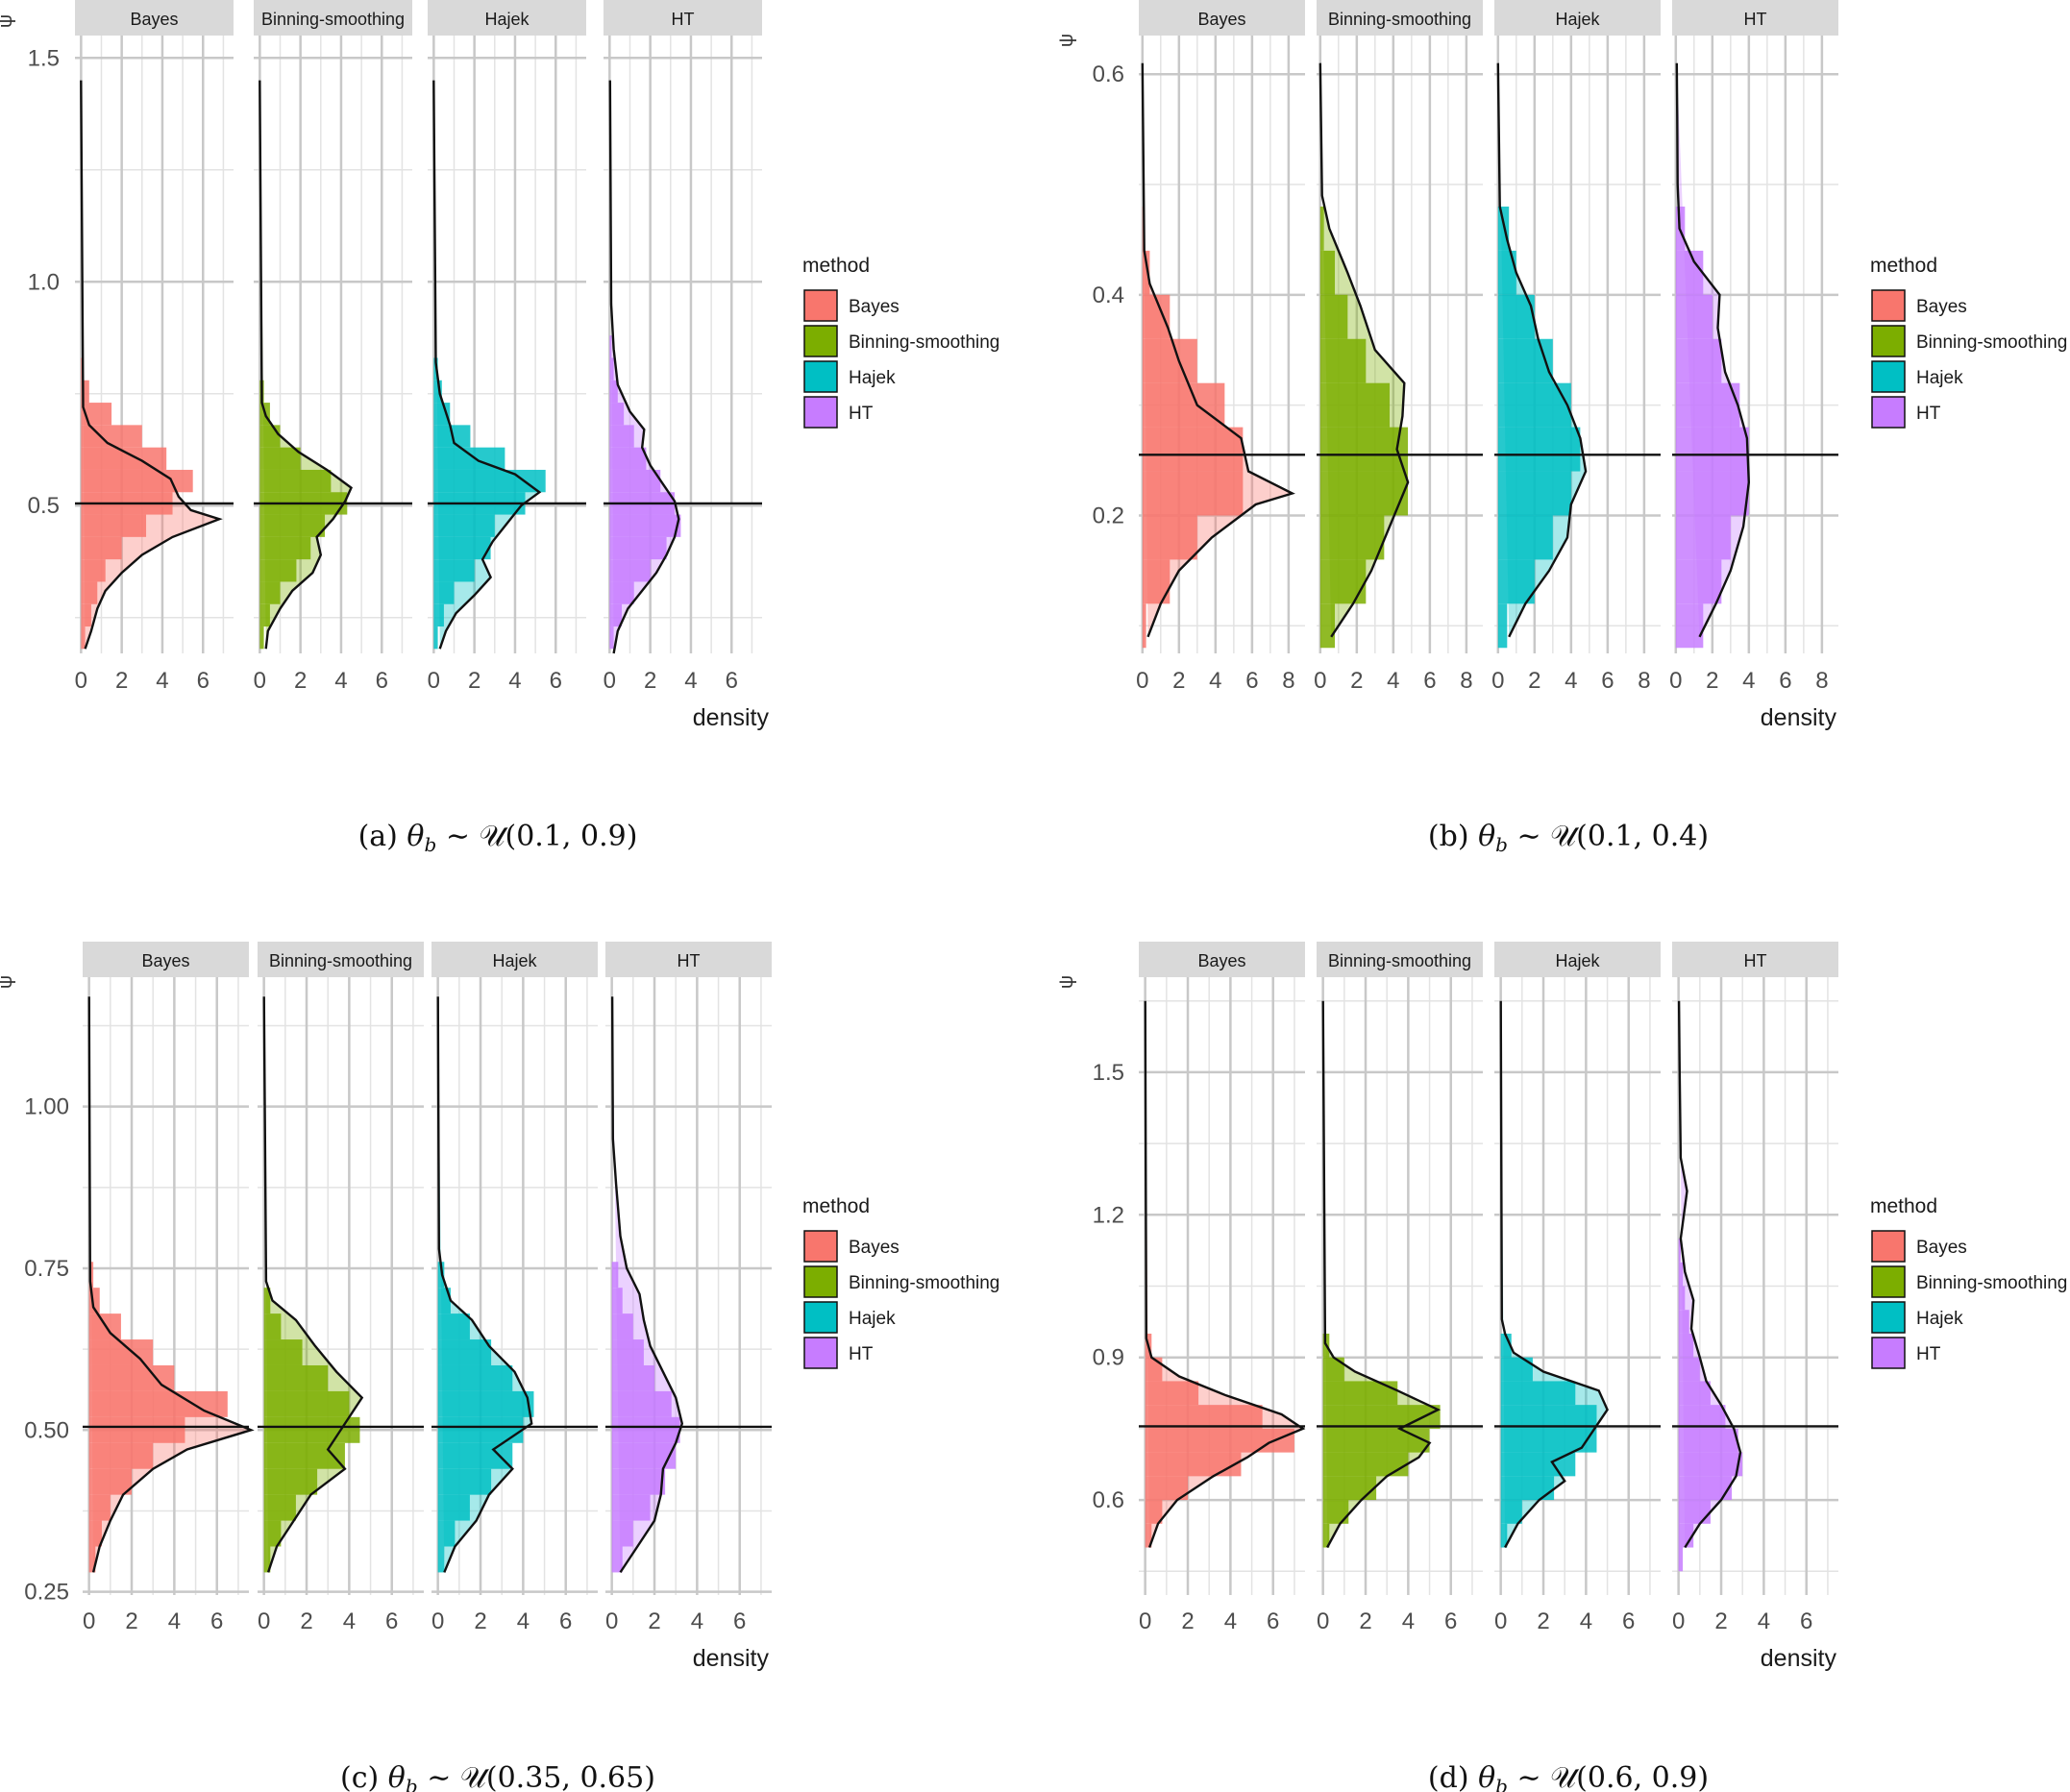 Image resolution: width=2070 pixels, height=1792 pixels. Describe the element at coordinates (44, 282) in the screenshot. I see `y-tick-label: 1.0` at that location.